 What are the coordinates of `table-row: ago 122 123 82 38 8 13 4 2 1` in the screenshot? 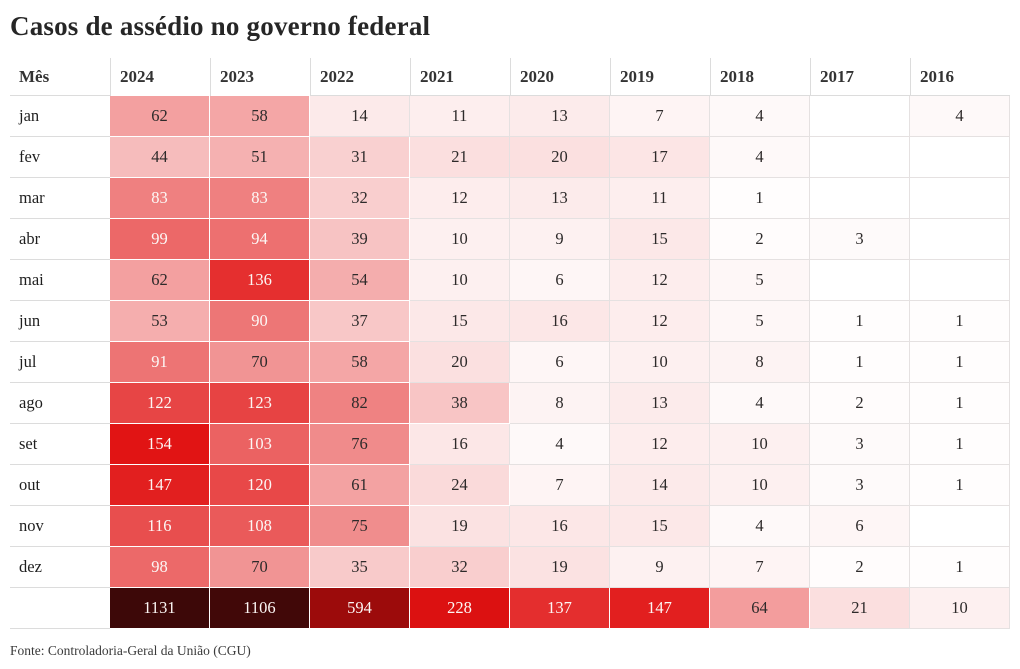 It's located at (510, 404).